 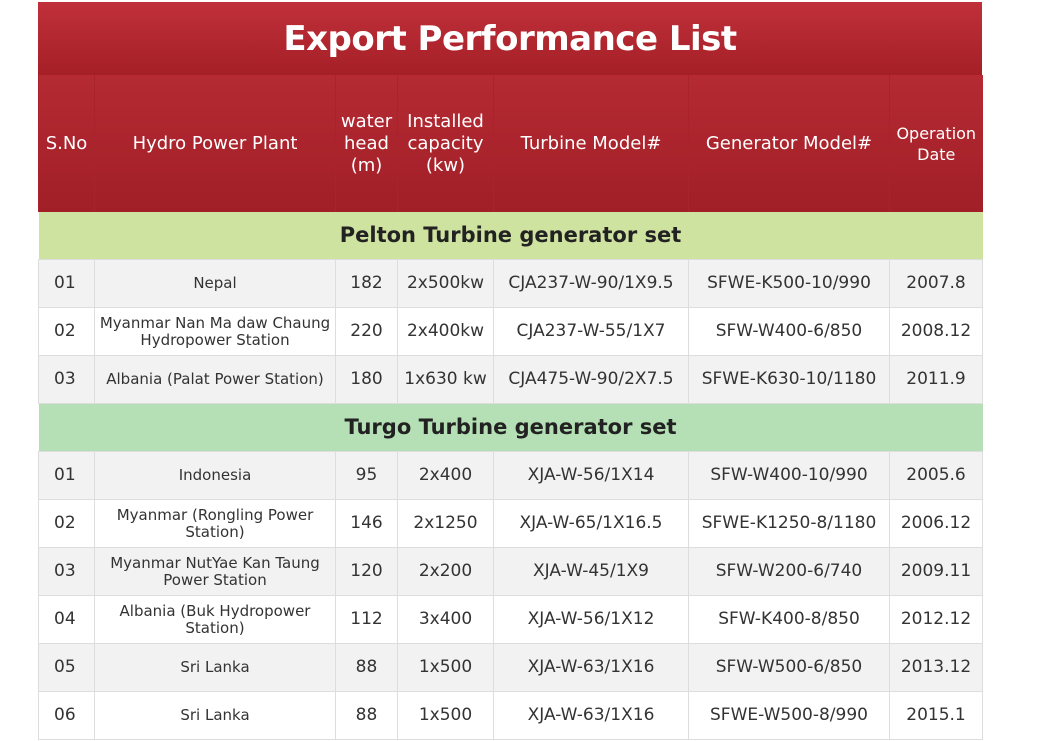 What do you see at coordinates (215, 619) in the screenshot?
I see `cell-plant: Albania (Buk Hydropower Station)` at bounding box center [215, 619].